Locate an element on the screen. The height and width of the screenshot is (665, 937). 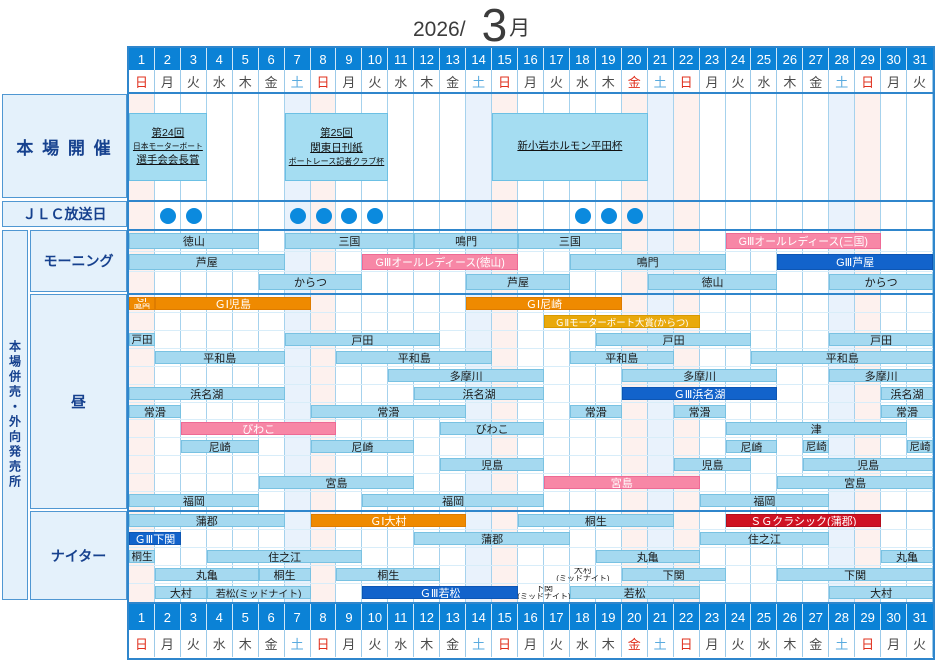
event-box: 第25回 関東日刊紙 ボートレース記者クラブ杯 is located at coordinates (336, 147).